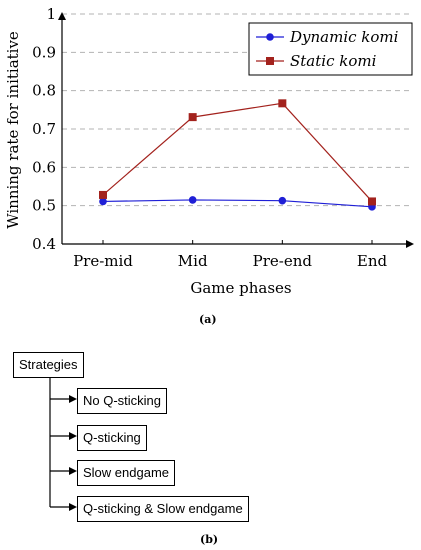  Describe the element at coordinates (112, 438) in the screenshot. I see `tree-child: Q-sticking` at that location.